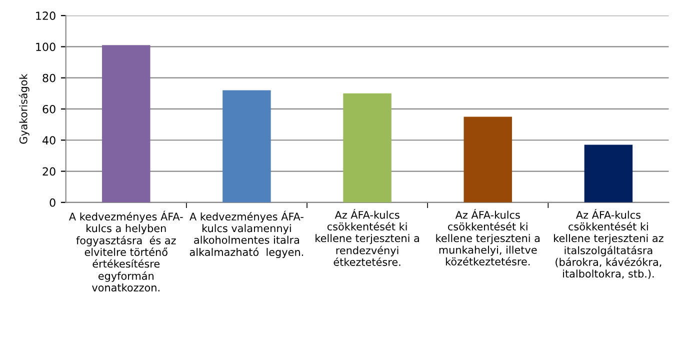 This screenshot has height=346, width=693. Describe the element at coordinates (46, 16) in the screenshot. I see `y-tick-label: 120` at that location.